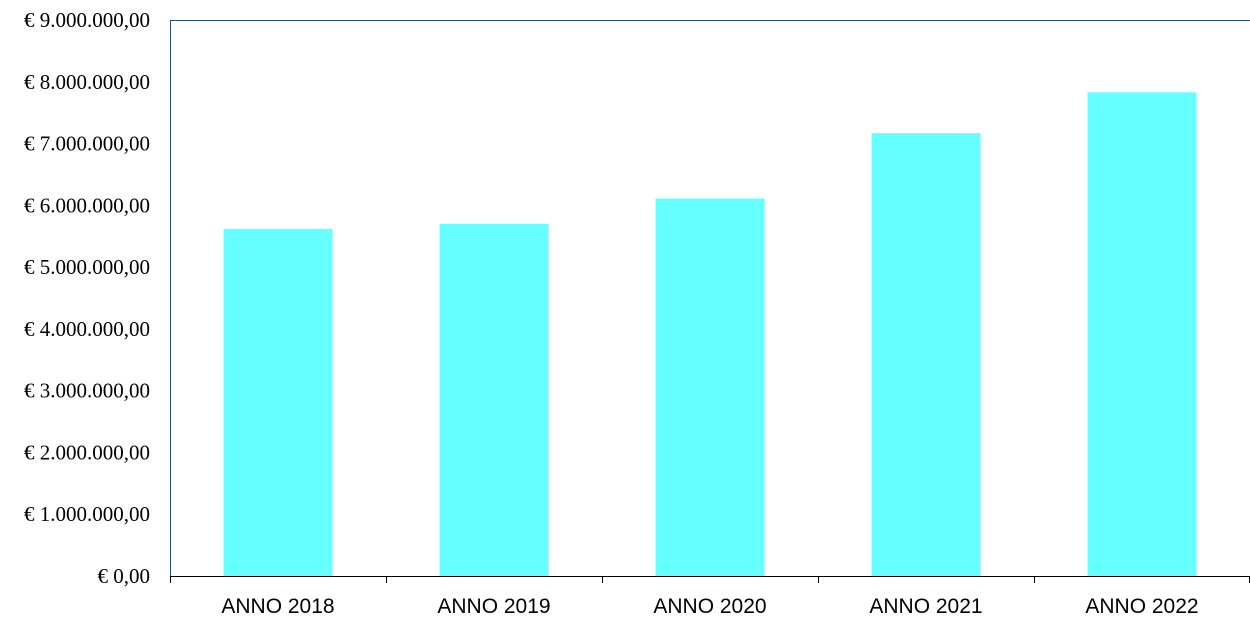 This screenshot has height=620, width=1250. Describe the element at coordinates (87, 82) in the screenshot. I see `y-tick-label: € 8.000.000,00` at that location.